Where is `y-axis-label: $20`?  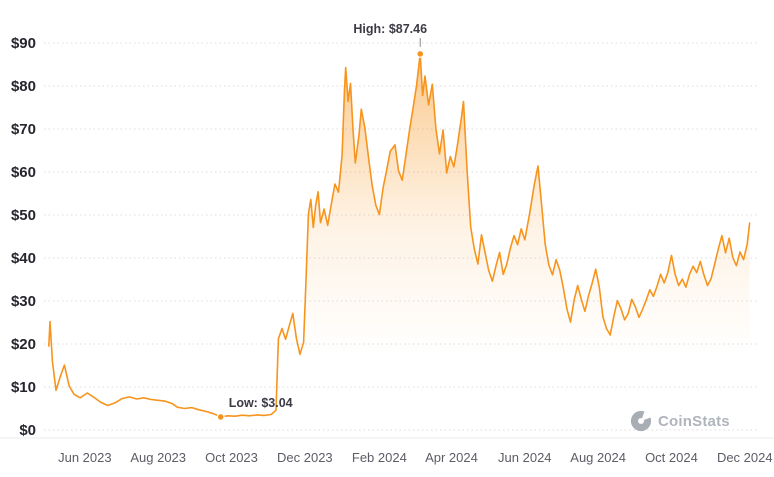 y-axis-label: $20 is located at coordinates (23, 344).